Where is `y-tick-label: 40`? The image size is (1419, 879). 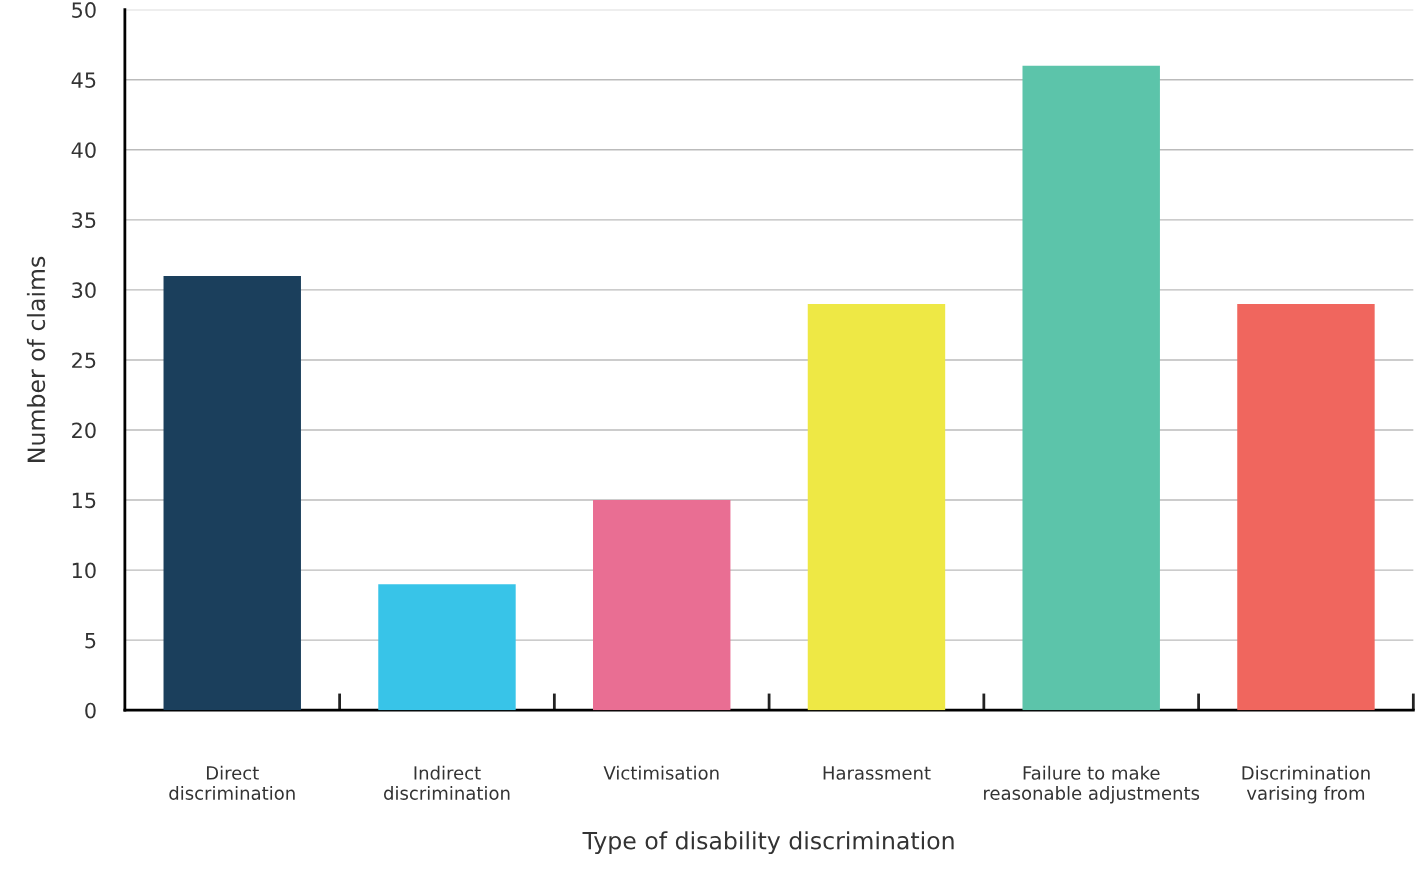 y-tick-label: 40 is located at coordinates (83, 150).